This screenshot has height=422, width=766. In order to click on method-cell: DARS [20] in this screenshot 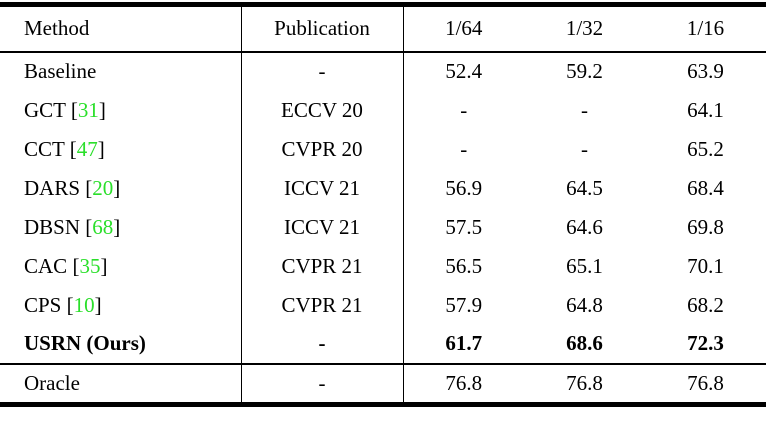, I will do `click(120, 188)`.